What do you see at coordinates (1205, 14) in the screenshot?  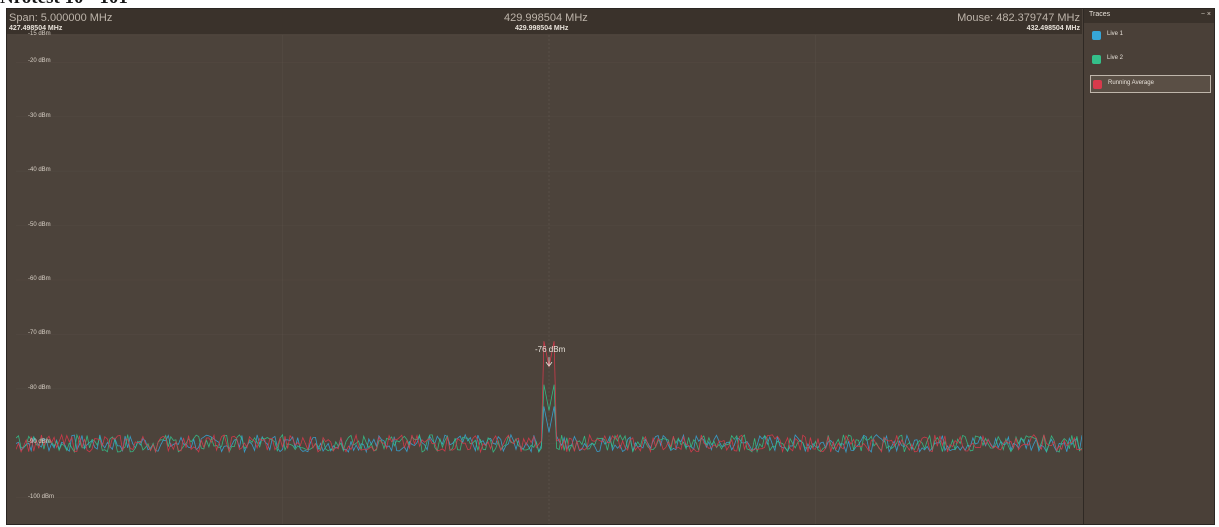 I see `trace-panel-controls: − ×` at bounding box center [1205, 14].